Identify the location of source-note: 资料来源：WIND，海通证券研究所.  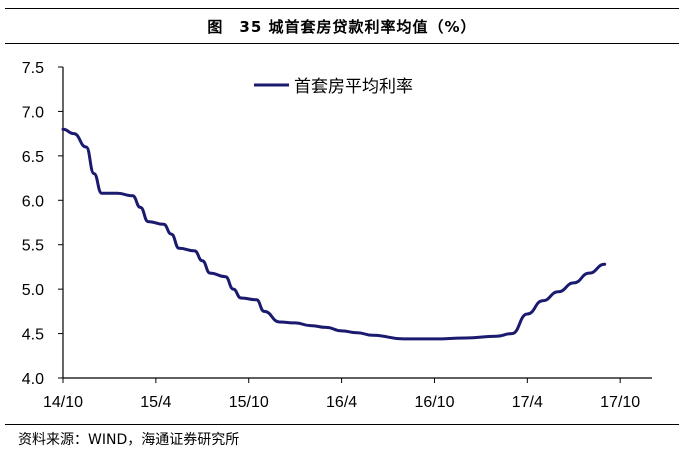
(129, 440).